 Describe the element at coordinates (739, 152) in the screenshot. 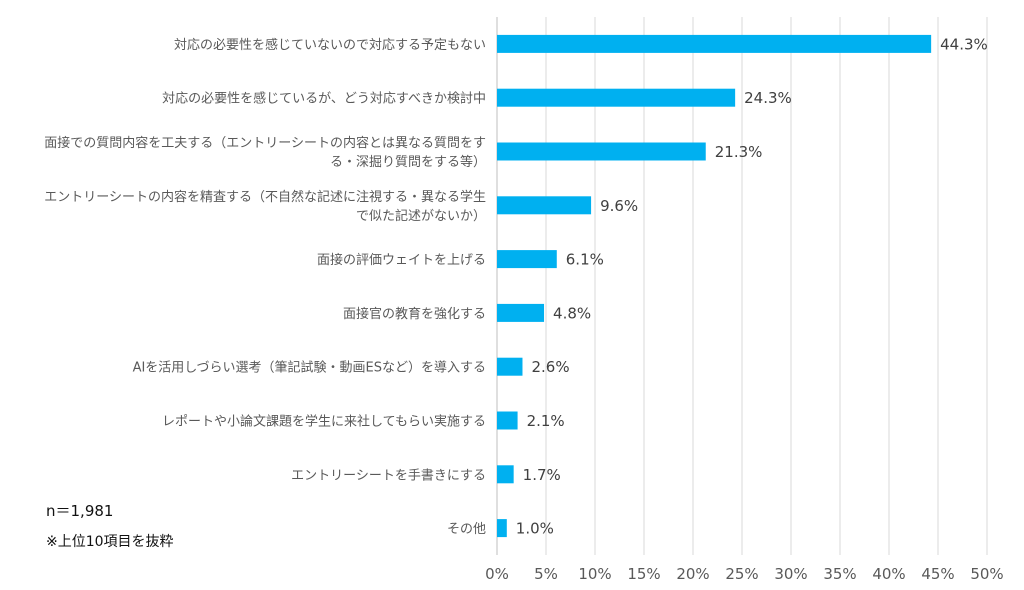

I see `data-label: 21.3%` at that location.